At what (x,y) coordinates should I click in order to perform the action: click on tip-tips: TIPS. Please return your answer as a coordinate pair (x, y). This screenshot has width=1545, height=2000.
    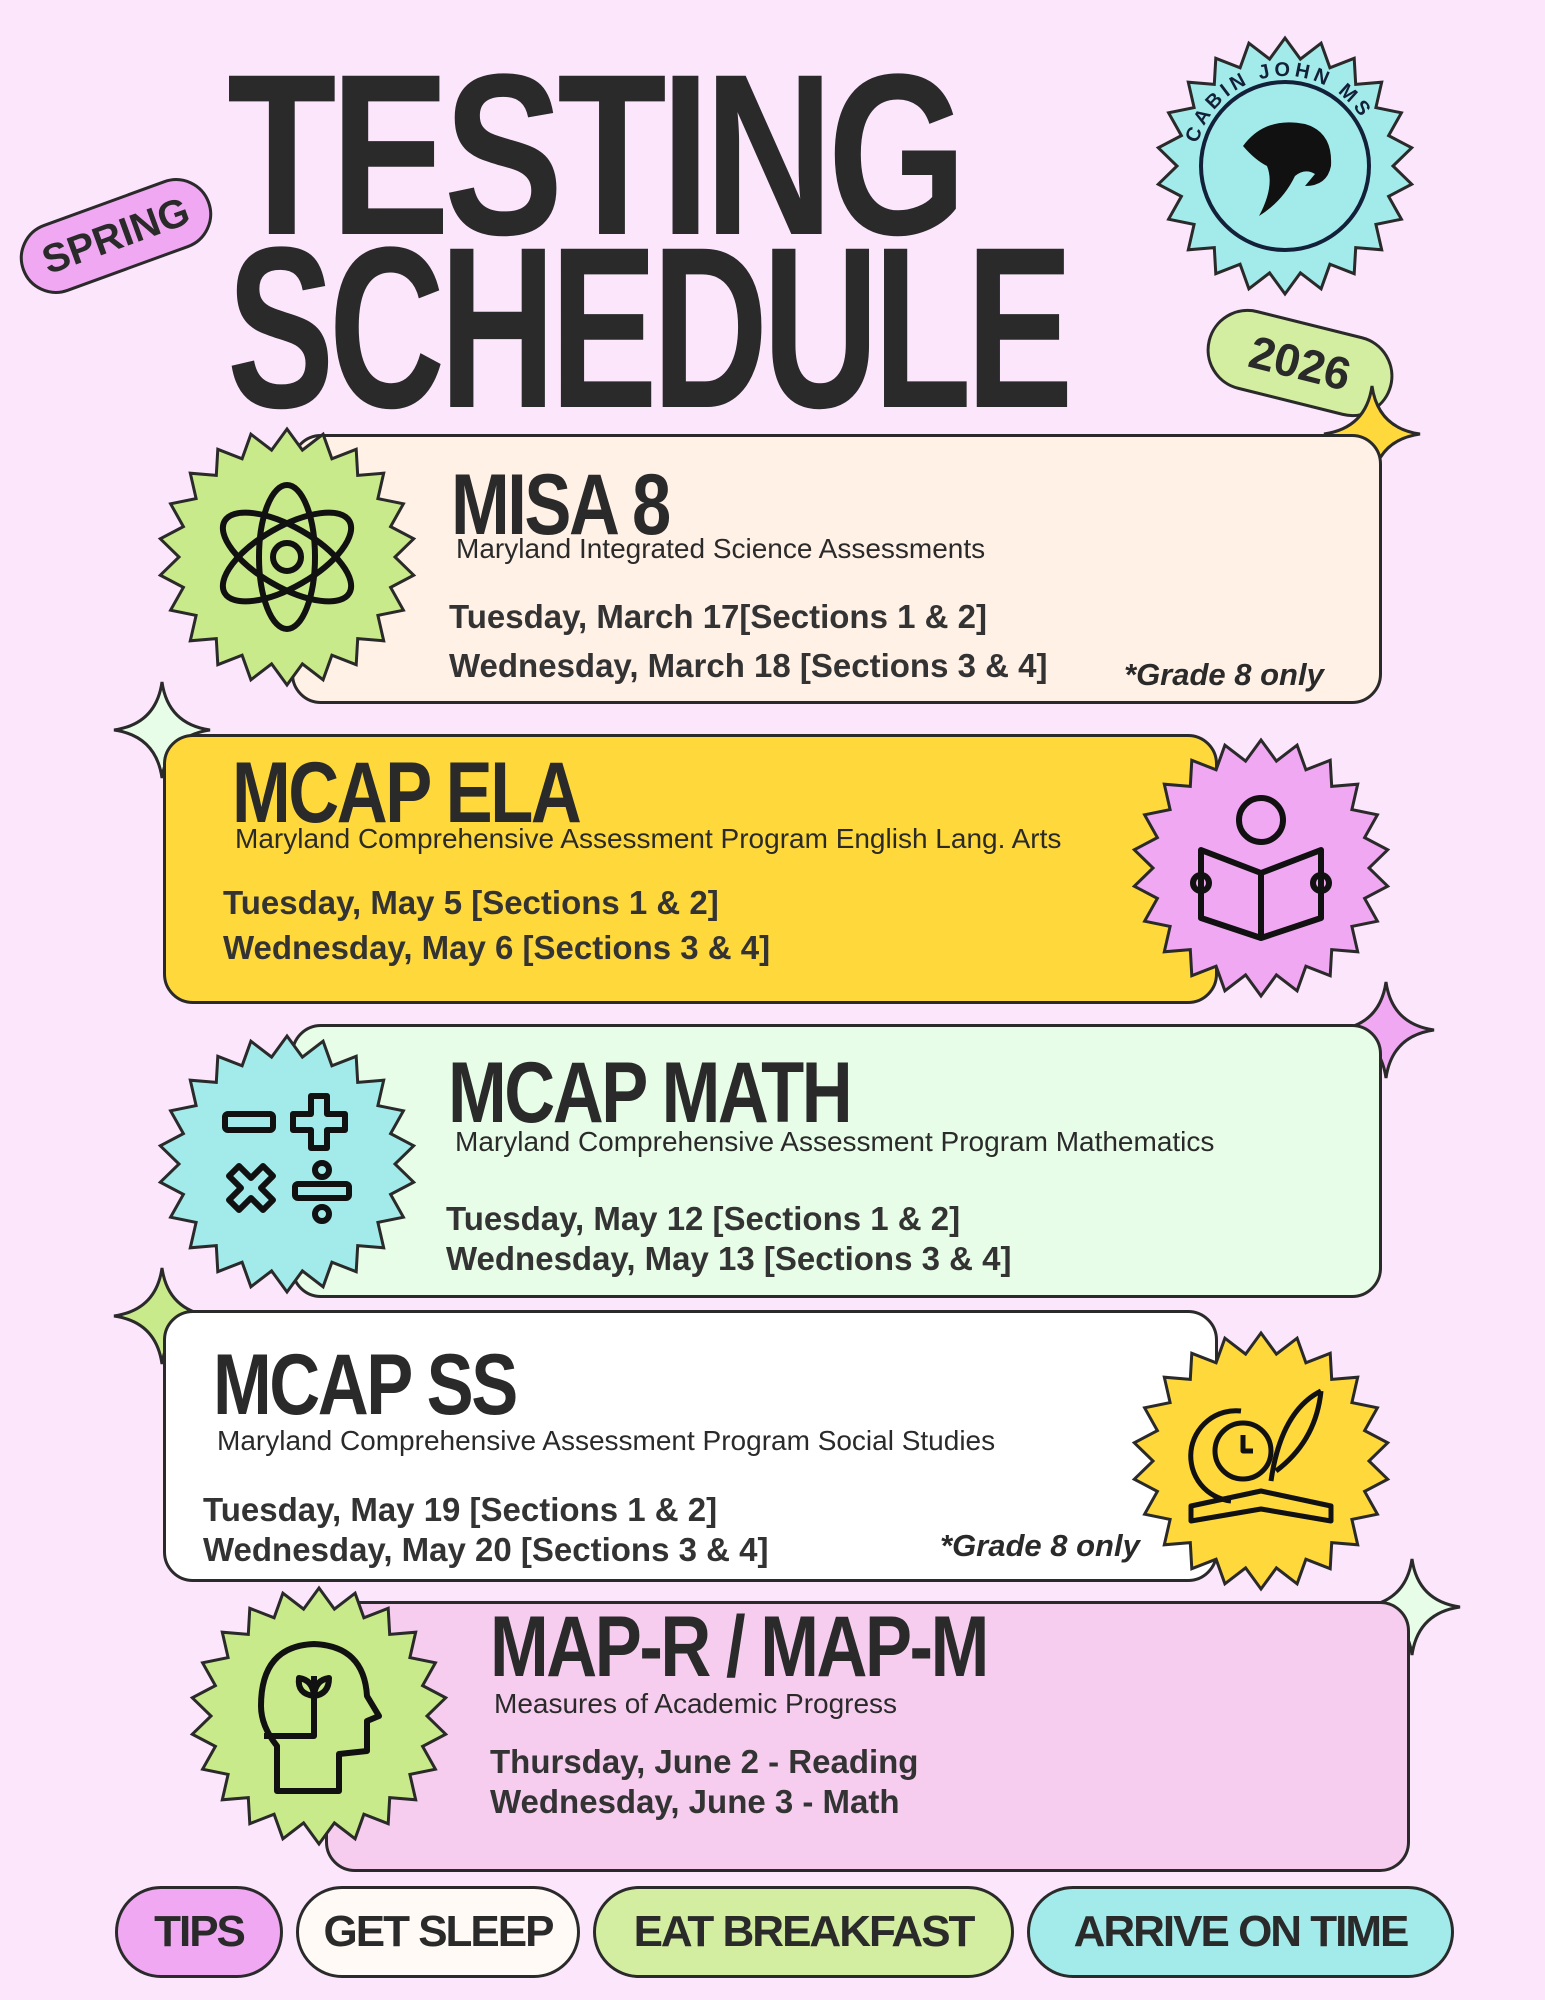
    Looking at the image, I should click on (199, 1932).